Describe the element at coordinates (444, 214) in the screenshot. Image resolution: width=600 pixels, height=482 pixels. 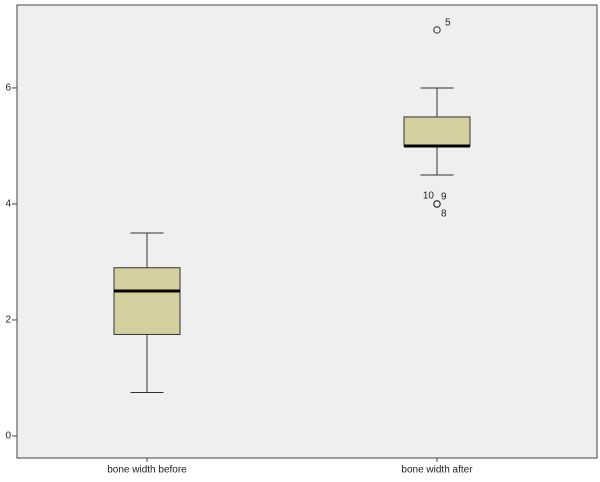
I see `outlier-label: 8` at that location.